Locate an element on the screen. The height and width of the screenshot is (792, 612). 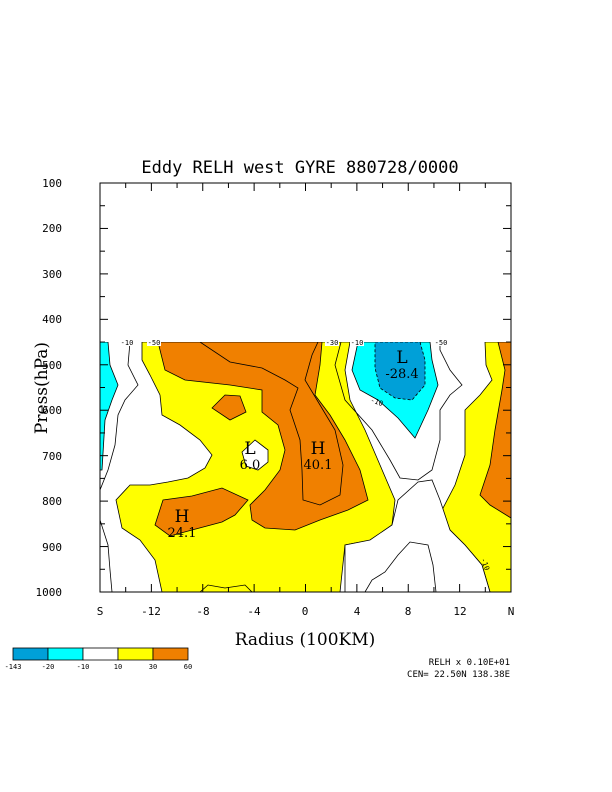
fill-orange-island is located at coordinates (229, 407).